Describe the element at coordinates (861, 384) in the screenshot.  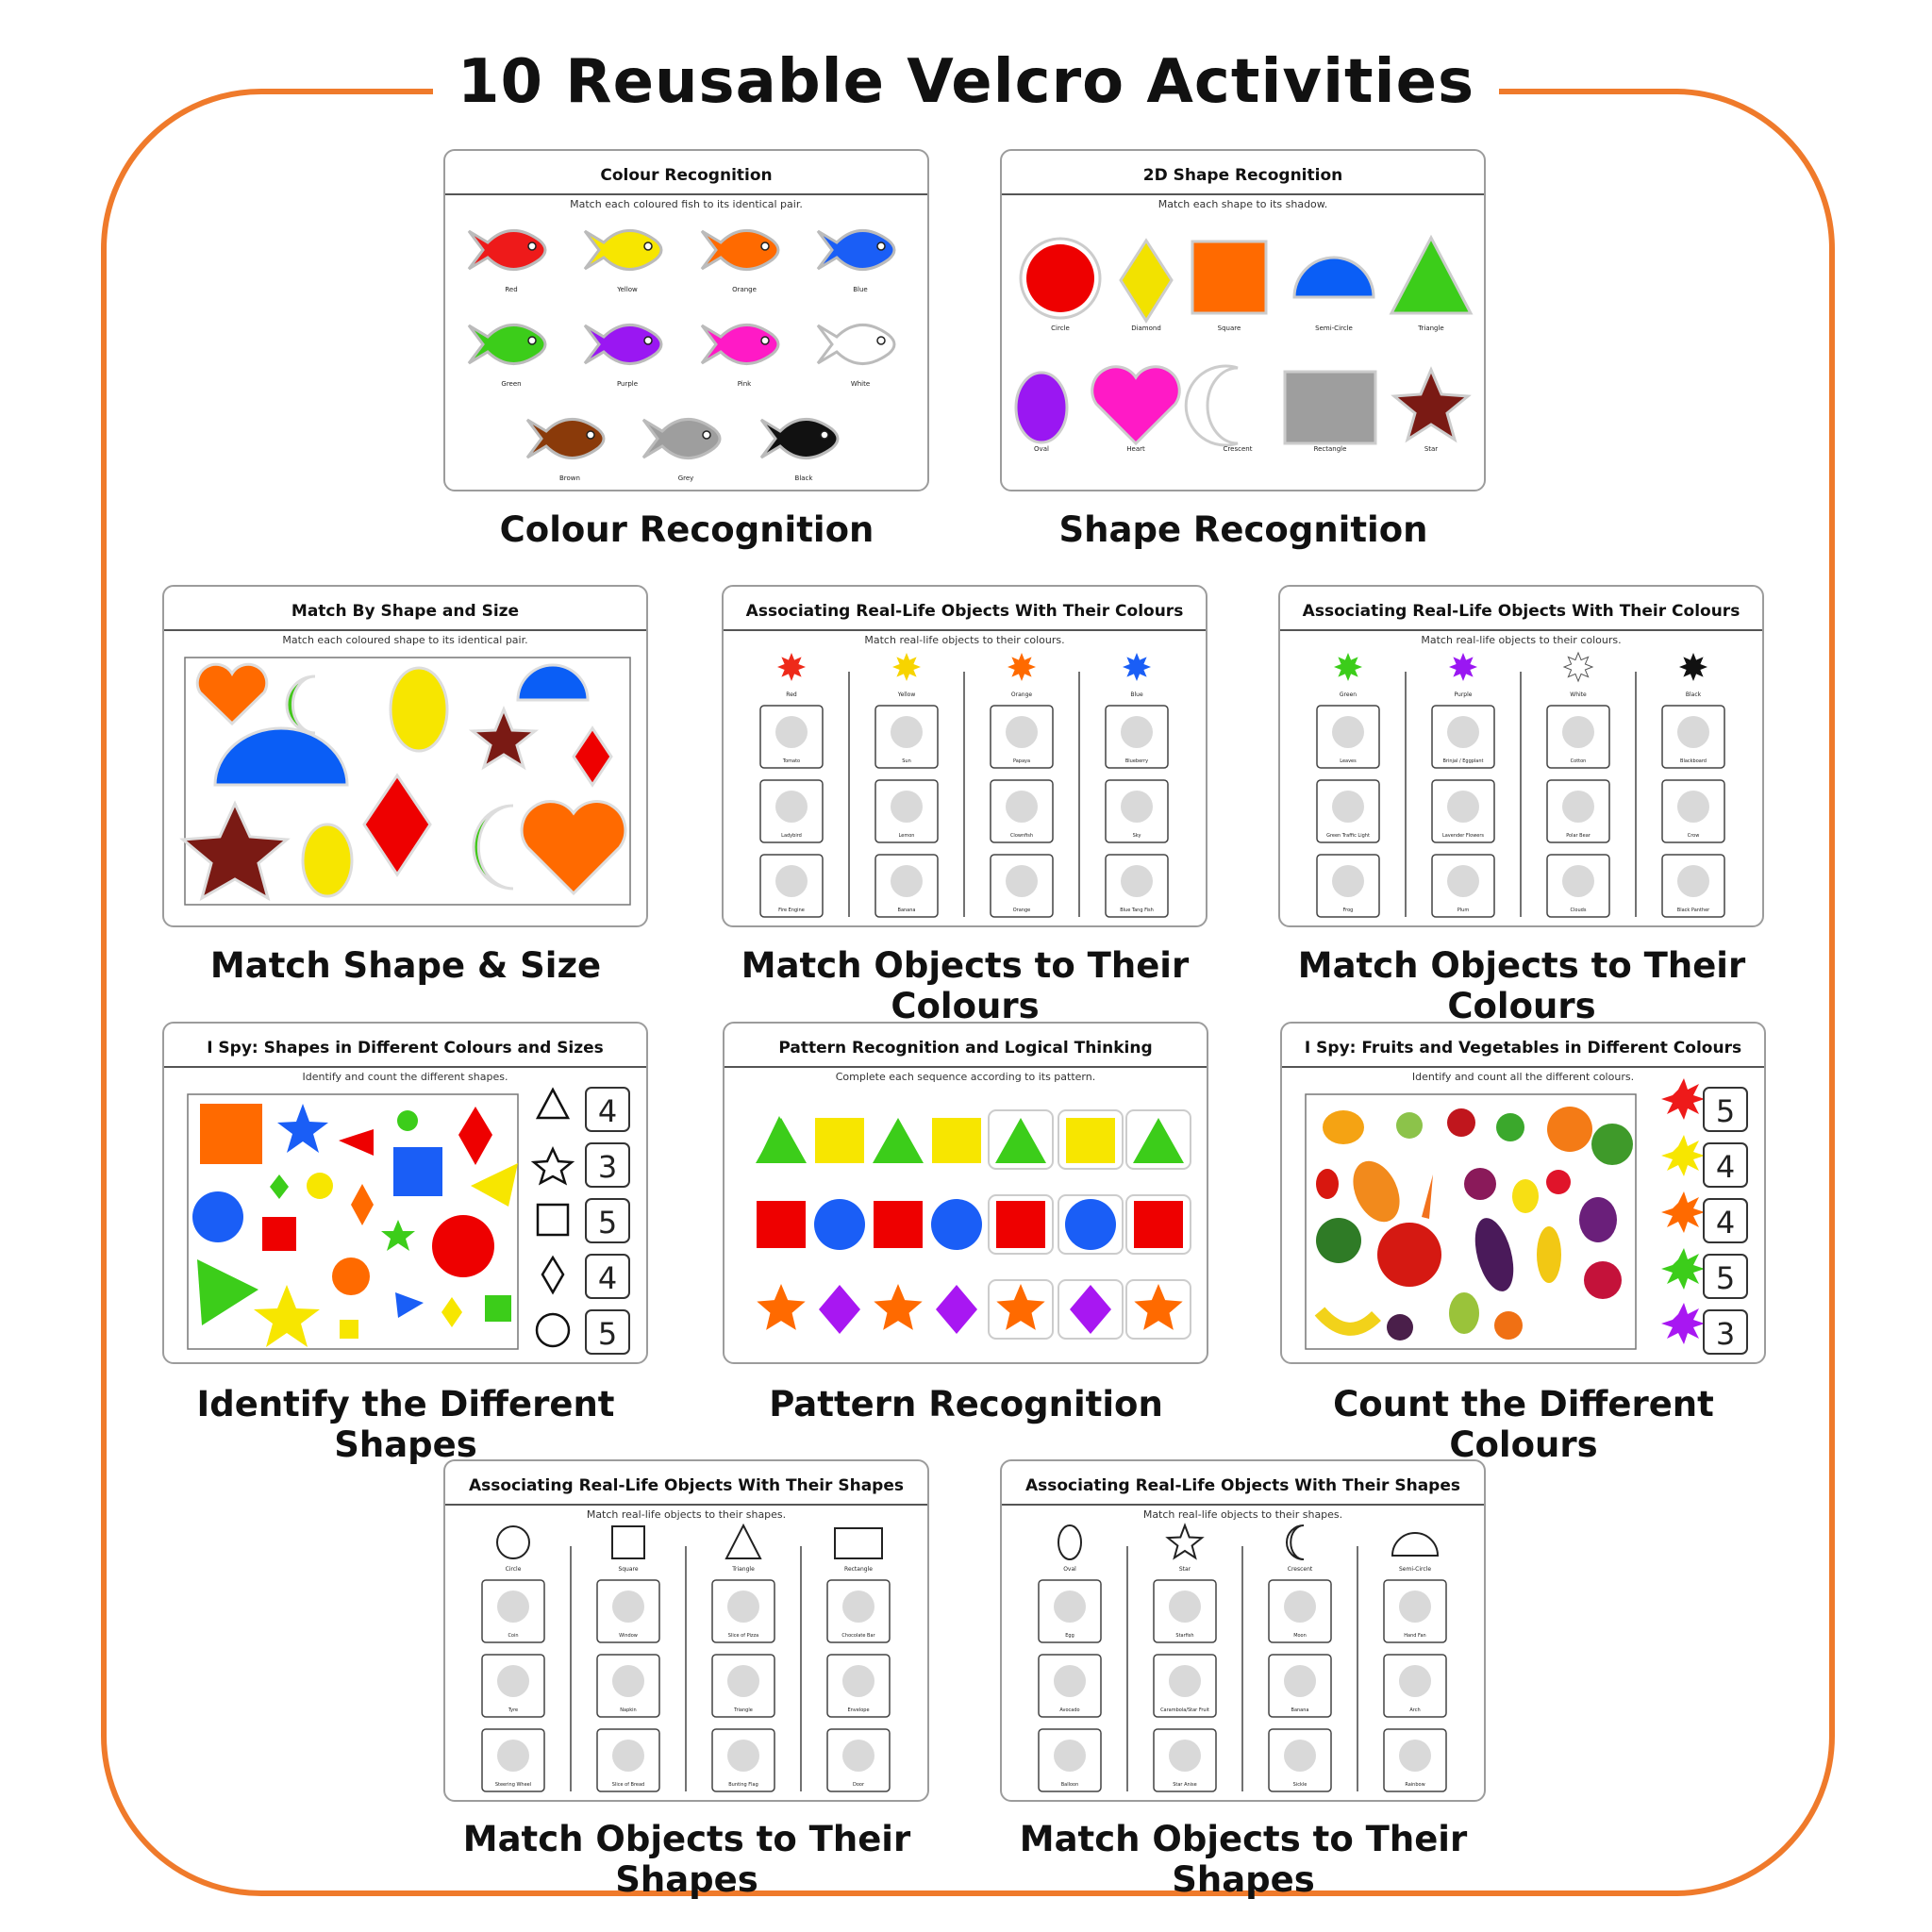
I see `fish-label: White` at that location.